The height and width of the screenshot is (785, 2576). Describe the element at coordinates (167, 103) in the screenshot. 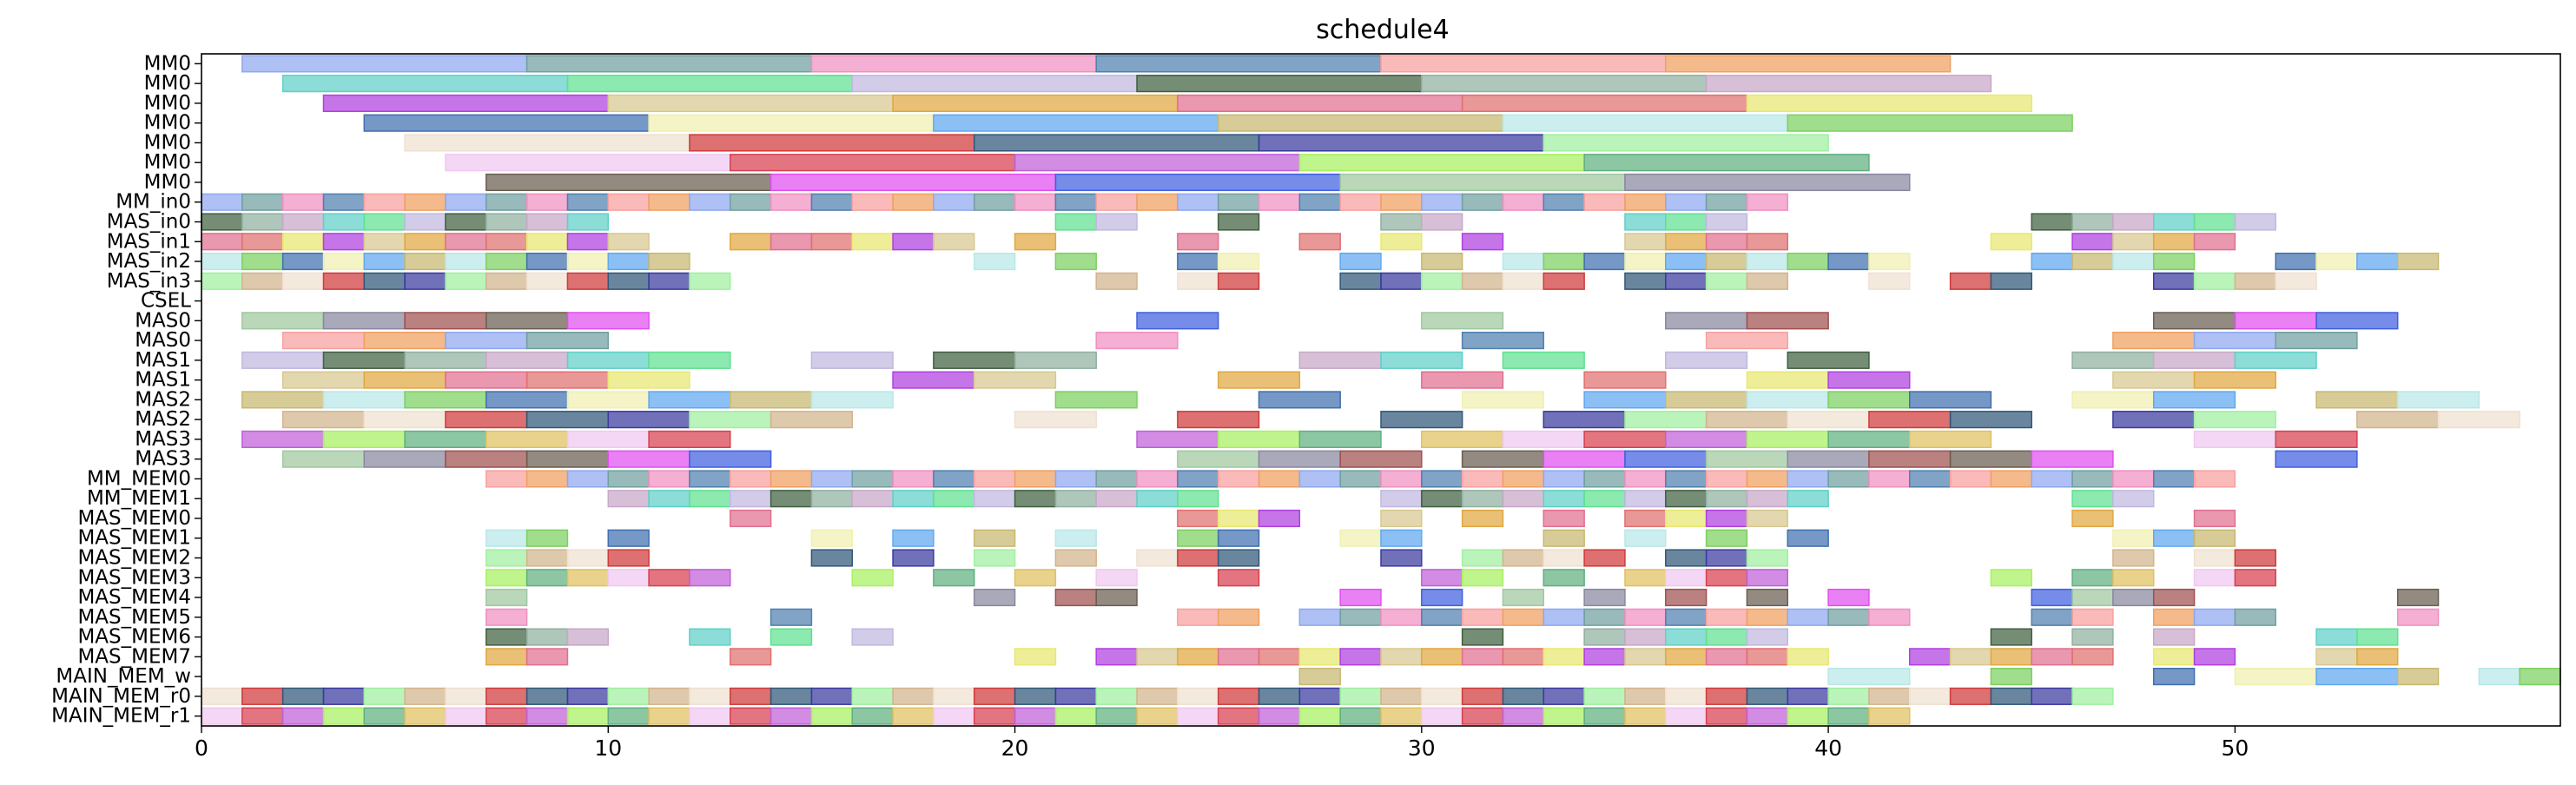

I see `y-tick-label: MM0` at that location.